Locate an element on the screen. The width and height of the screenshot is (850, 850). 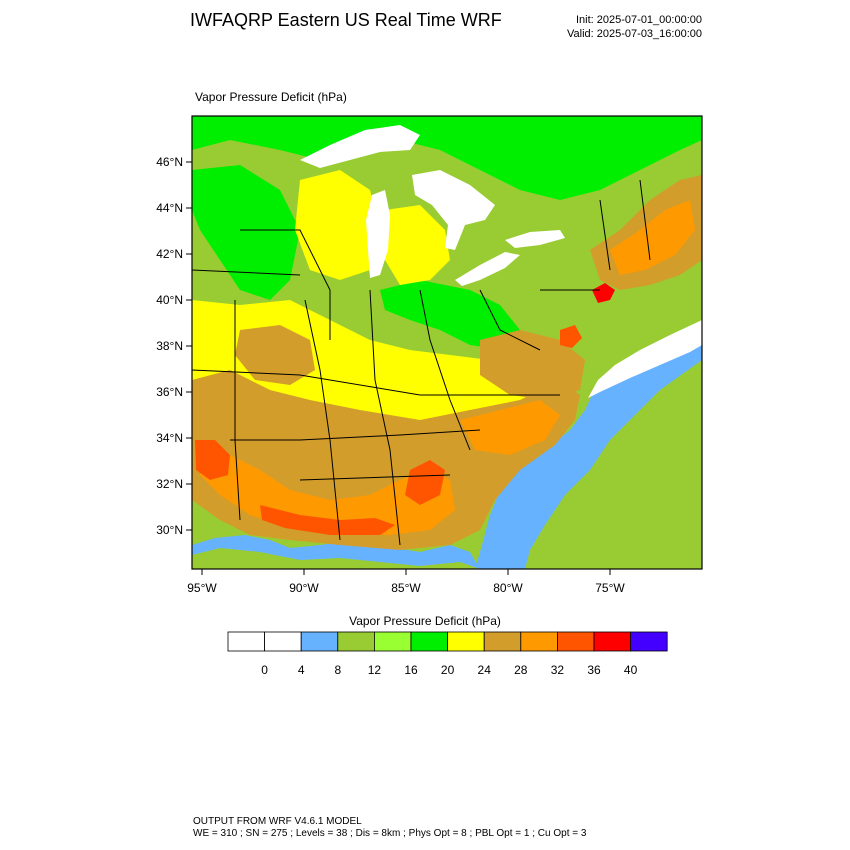
colorbar-tick-label: 8 is located at coordinates (337, 670).